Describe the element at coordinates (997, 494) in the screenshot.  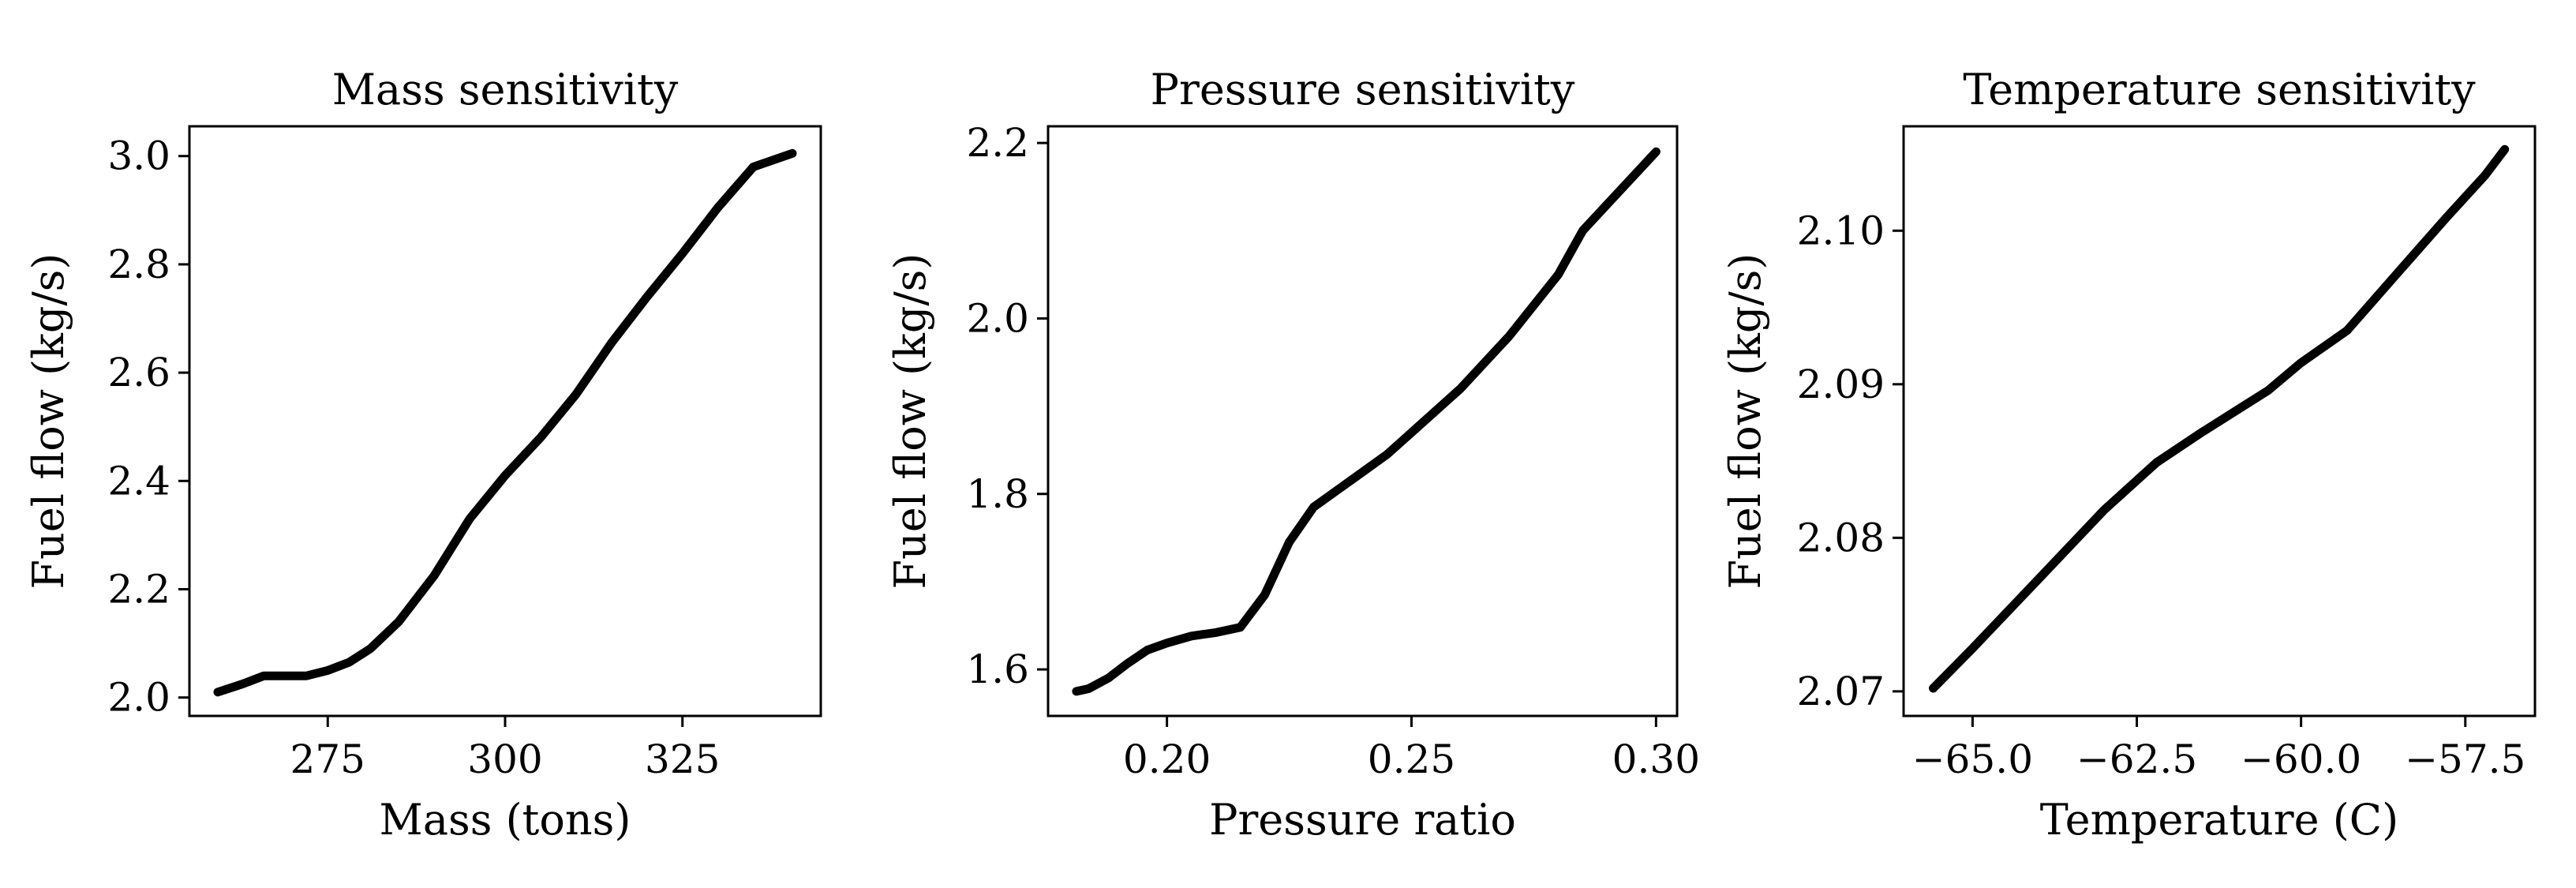
I see `y-tick-label: 1.8` at that location.